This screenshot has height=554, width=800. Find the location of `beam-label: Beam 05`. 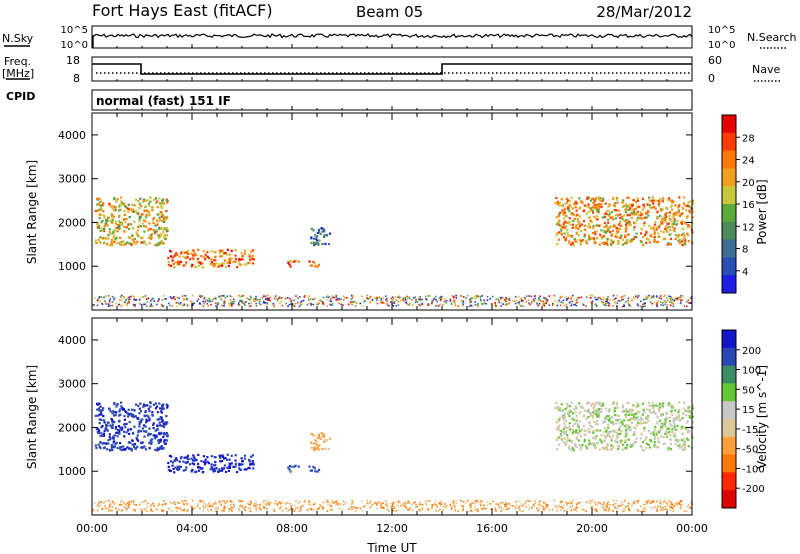

beam-label: Beam 05 is located at coordinates (389, 12).